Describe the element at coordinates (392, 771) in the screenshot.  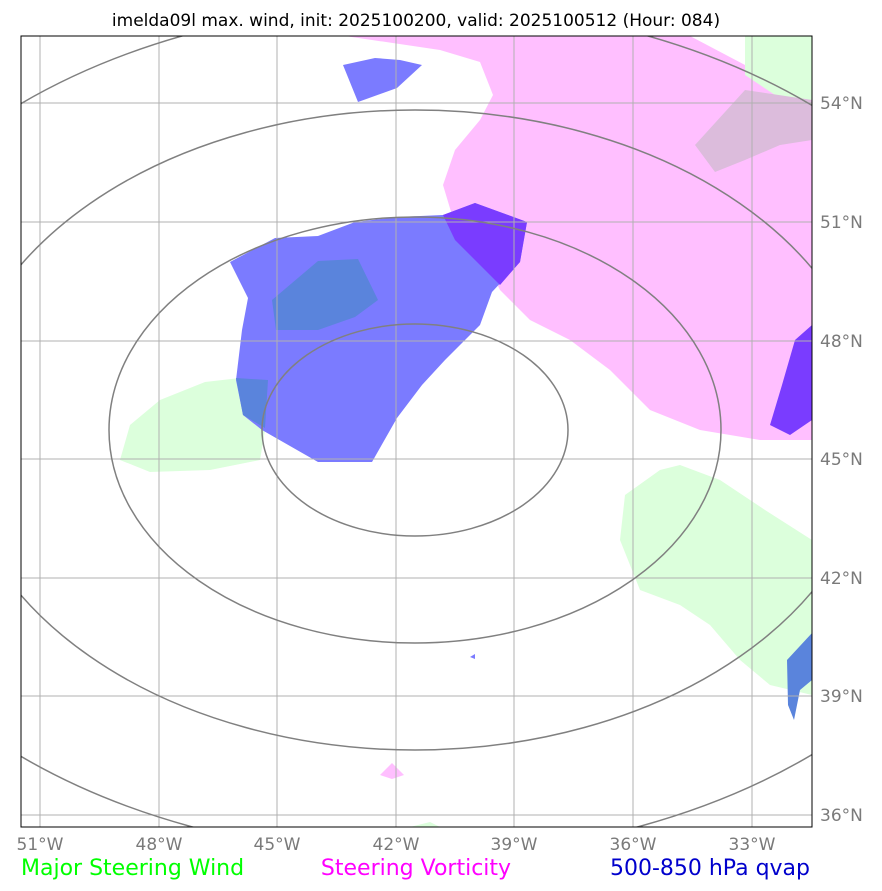
I see `steering-vorticity-small-region` at that location.